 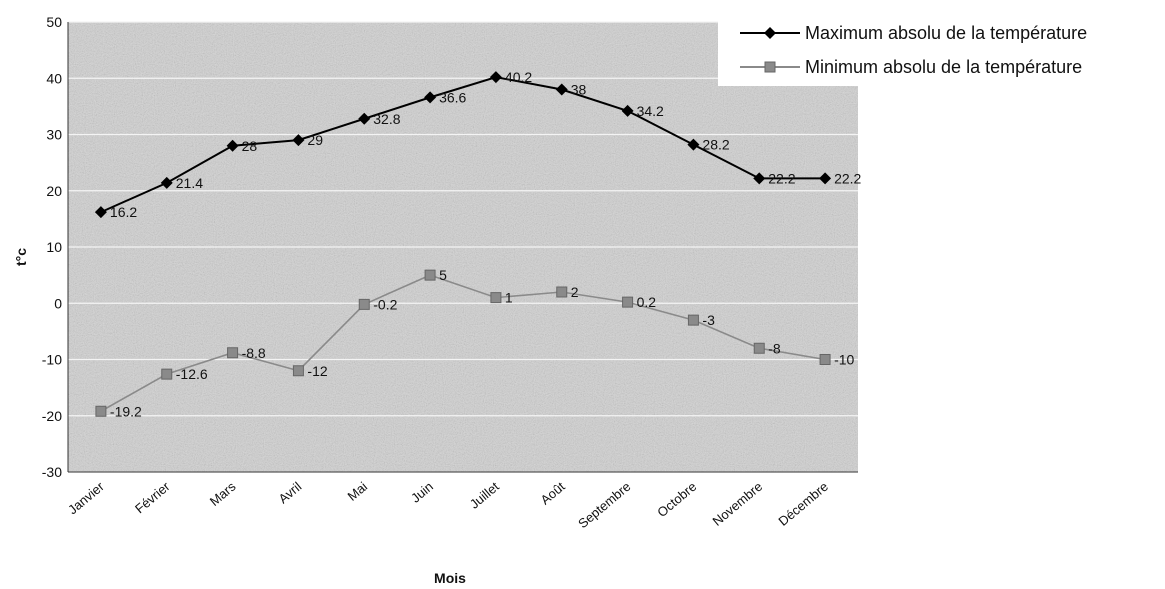 What do you see at coordinates (579, 90) in the screenshot?
I see `data-label: 38` at bounding box center [579, 90].